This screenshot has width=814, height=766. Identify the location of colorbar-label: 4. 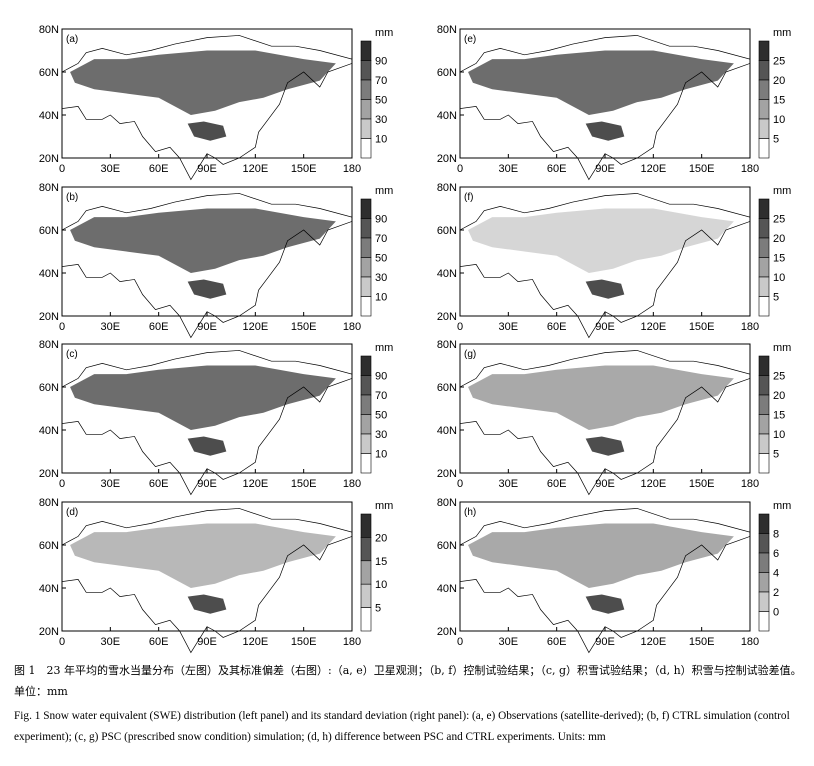
(776, 574).